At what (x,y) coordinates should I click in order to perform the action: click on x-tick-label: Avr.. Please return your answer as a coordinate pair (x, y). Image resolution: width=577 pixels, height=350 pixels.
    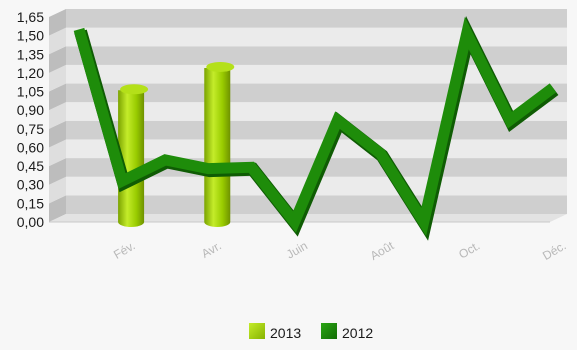
    Looking at the image, I should click on (211, 249).